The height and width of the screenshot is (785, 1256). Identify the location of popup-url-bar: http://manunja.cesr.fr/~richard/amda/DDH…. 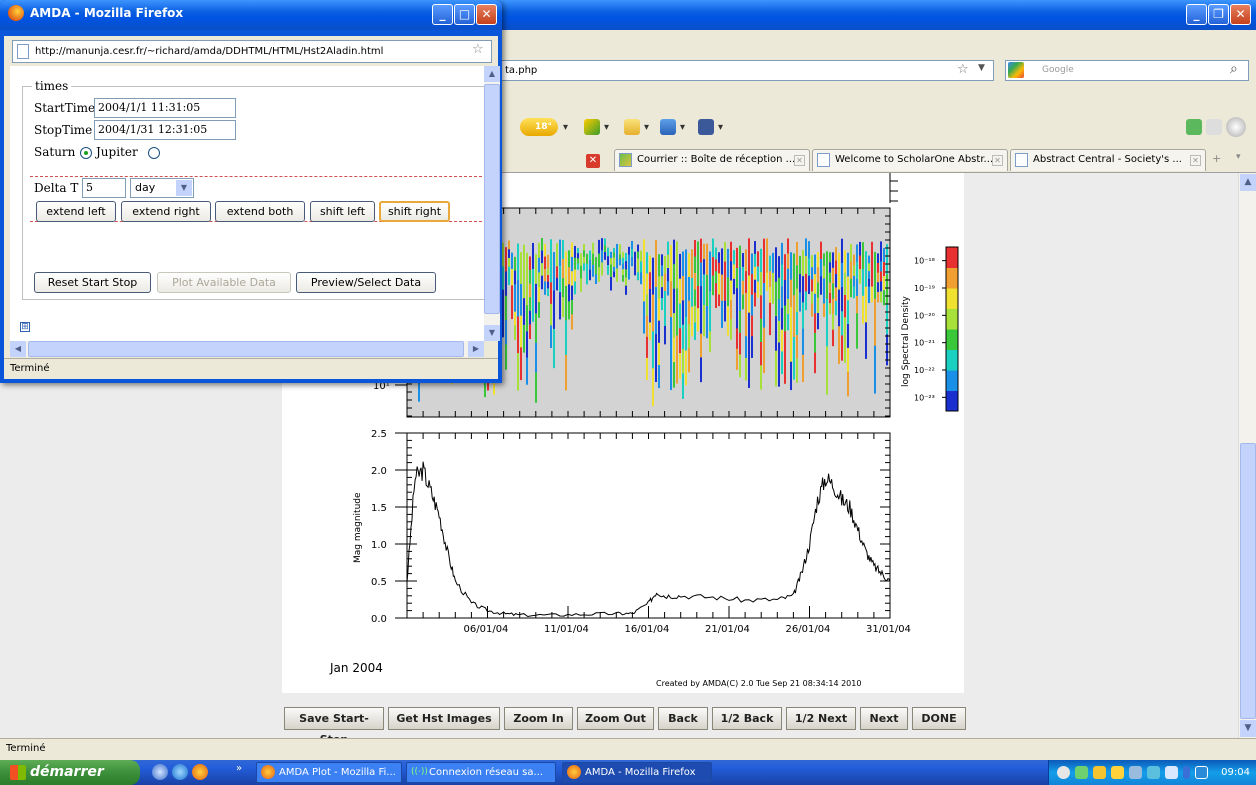
(252, 51).